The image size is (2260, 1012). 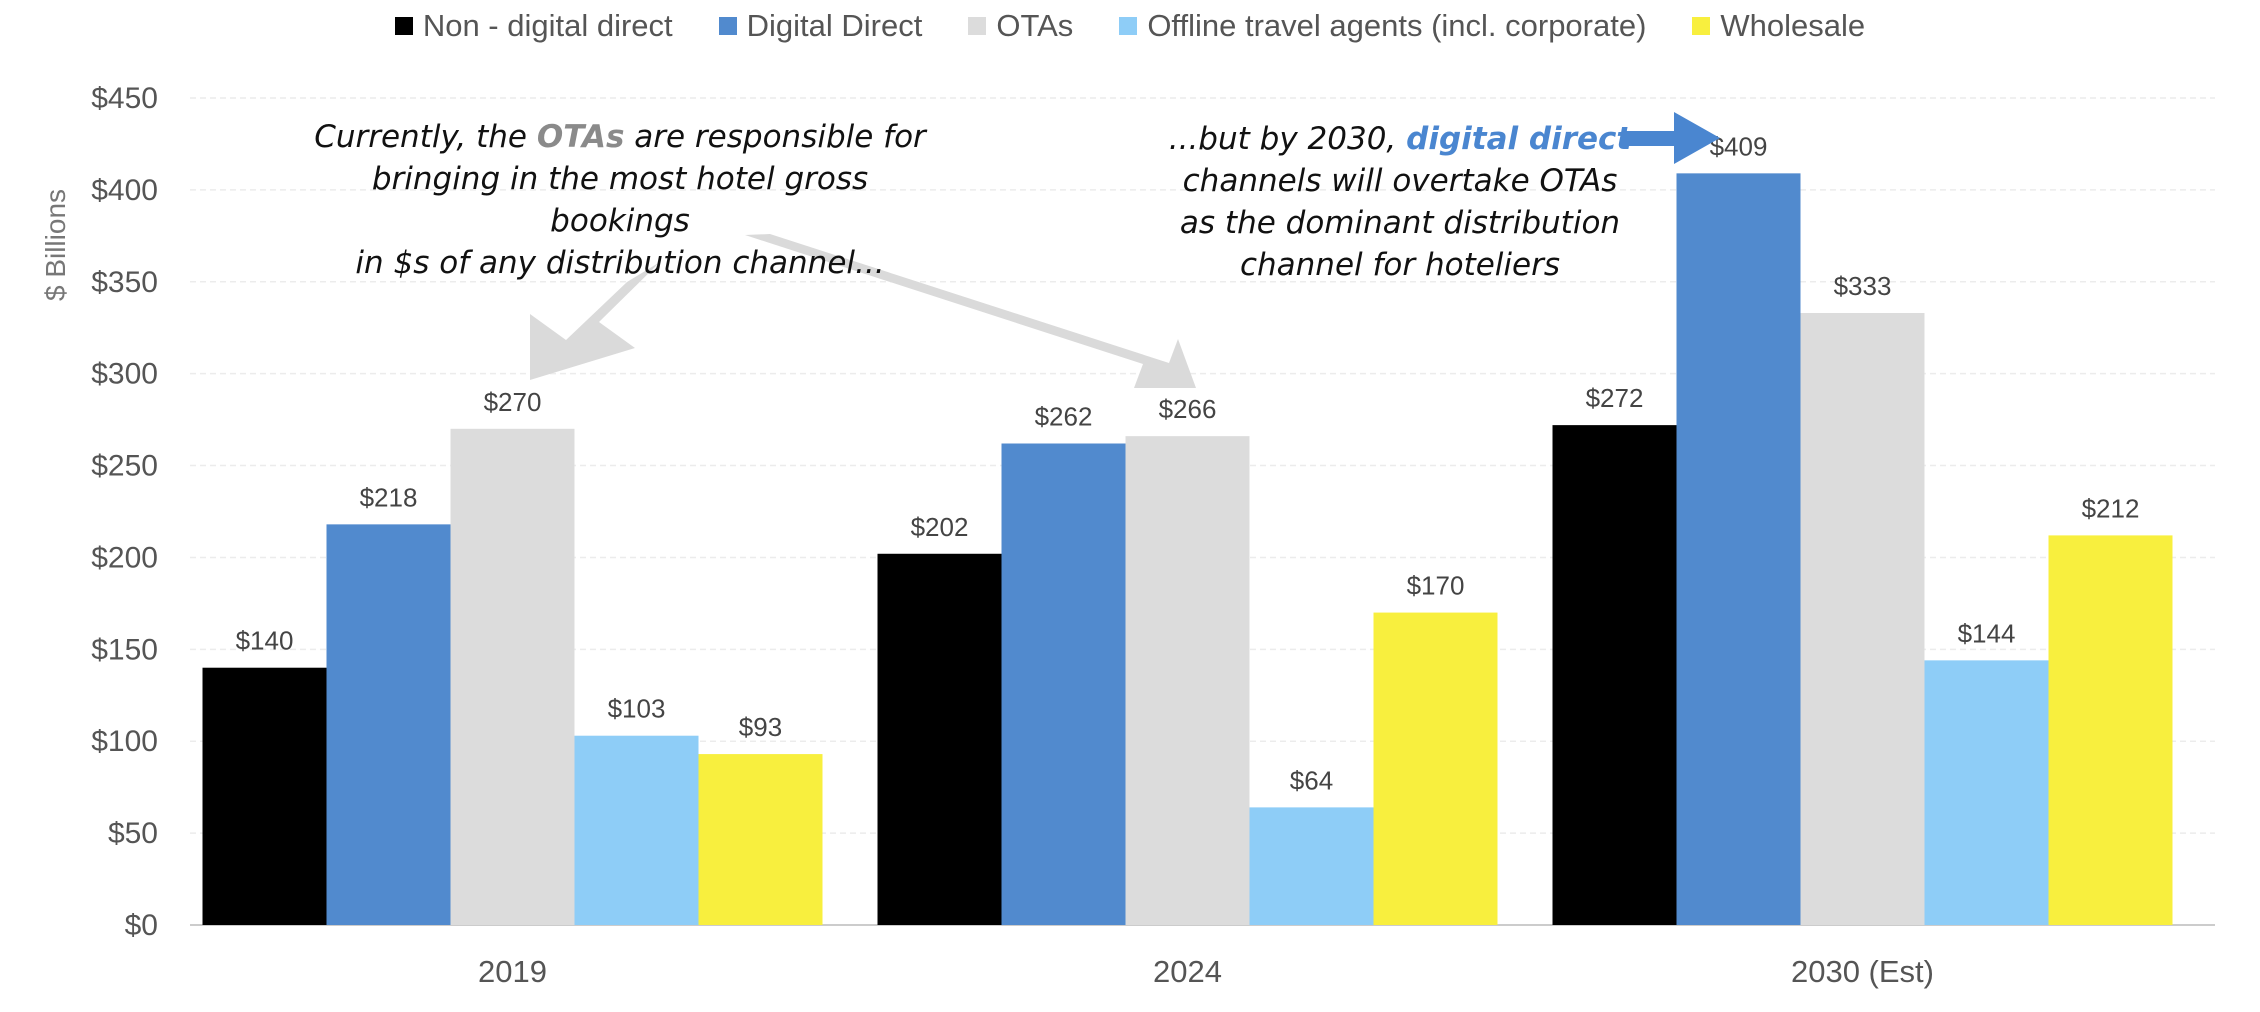 What do you see at coordinates (1400, 181) in the screenshot?
I see `annotation-right-line2: channels will overtake OTAs` at bounding box center [1400, 181].